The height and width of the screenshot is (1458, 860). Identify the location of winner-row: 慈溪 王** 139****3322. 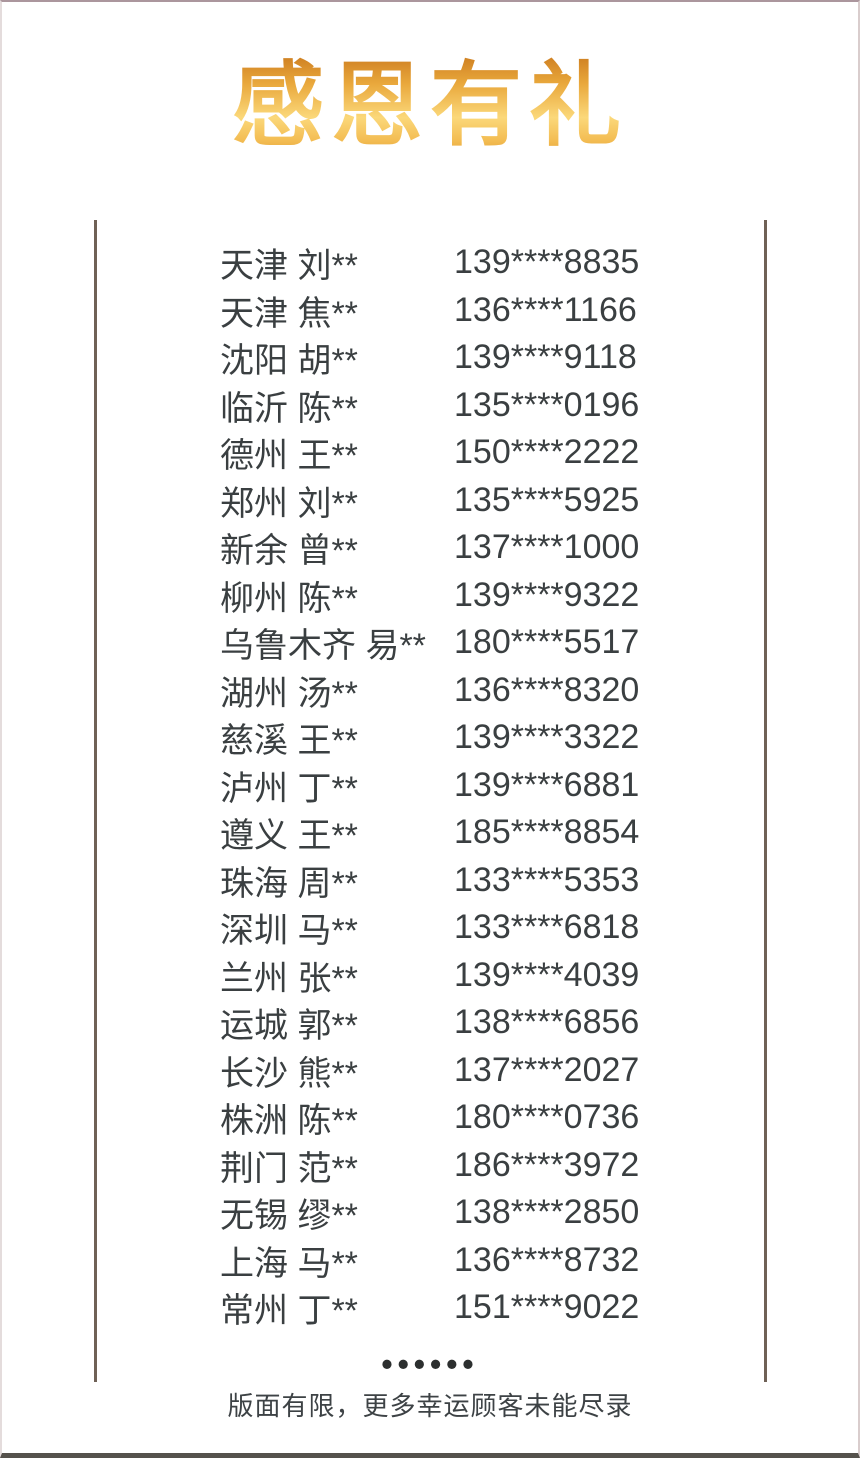
(539, 738).